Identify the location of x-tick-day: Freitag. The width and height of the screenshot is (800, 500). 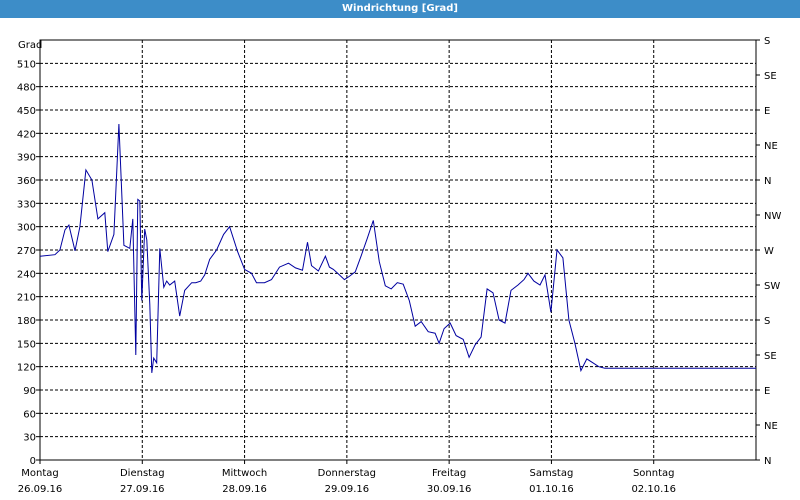
(449, 473).